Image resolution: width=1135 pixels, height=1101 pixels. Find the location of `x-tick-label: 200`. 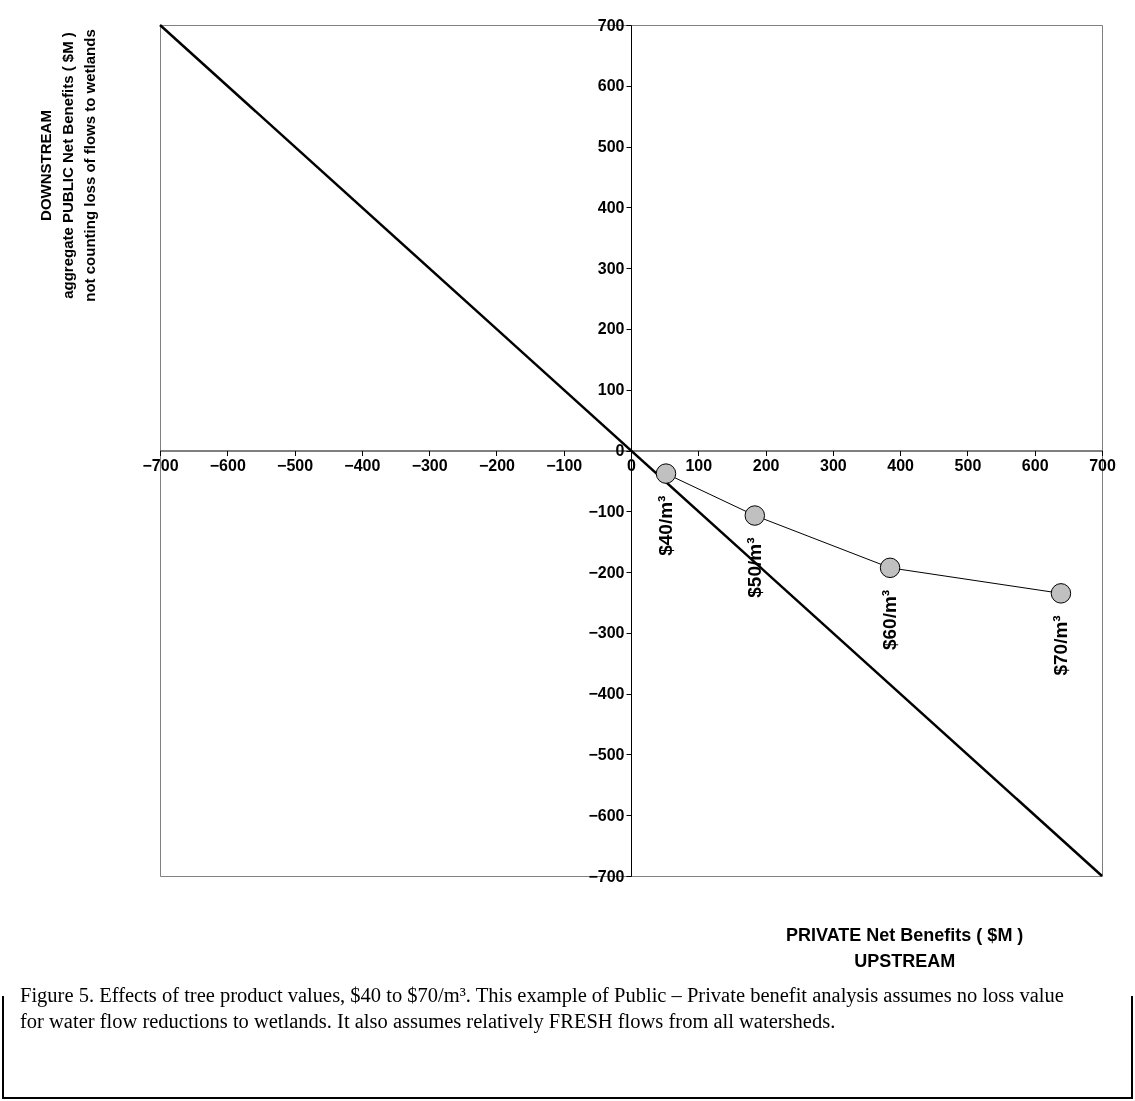

x-tick-label: 200 is located at coordinates (766, 465).